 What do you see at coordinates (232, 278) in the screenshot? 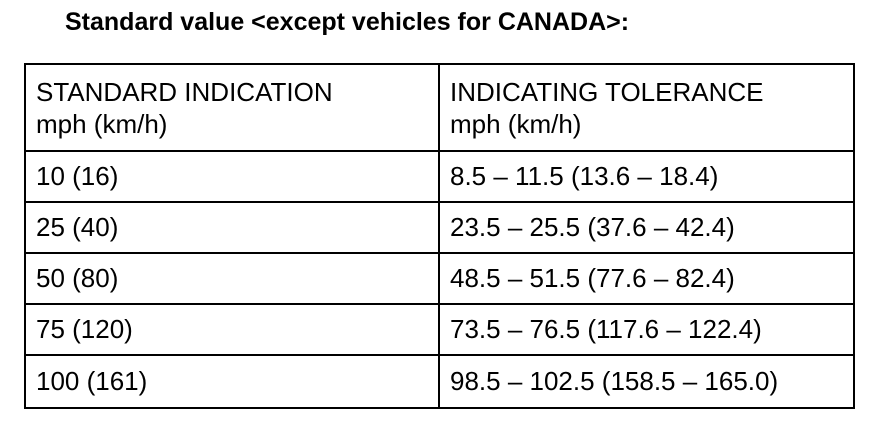
I see `standard-value-cell: 50 (80)` at bounding box center [232, 278].